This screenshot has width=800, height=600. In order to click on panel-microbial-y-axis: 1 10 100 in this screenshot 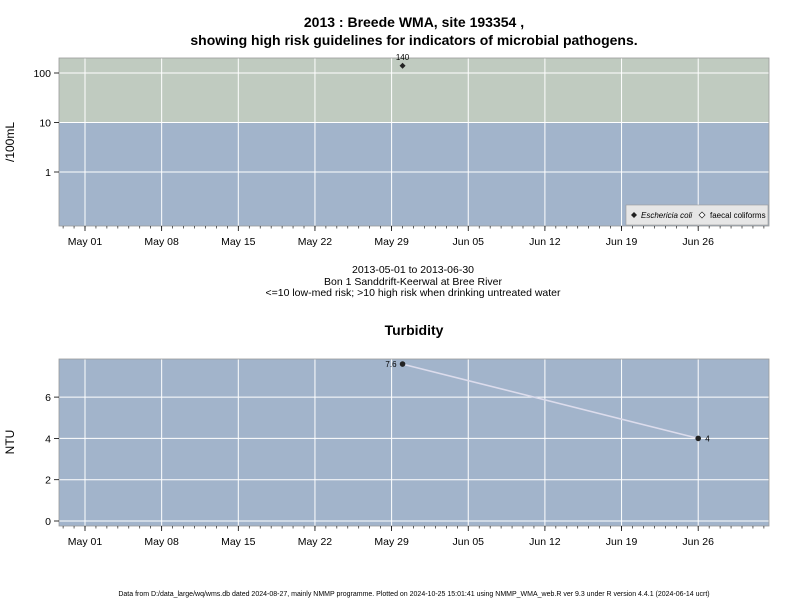, I will do `click(46, 123)`.